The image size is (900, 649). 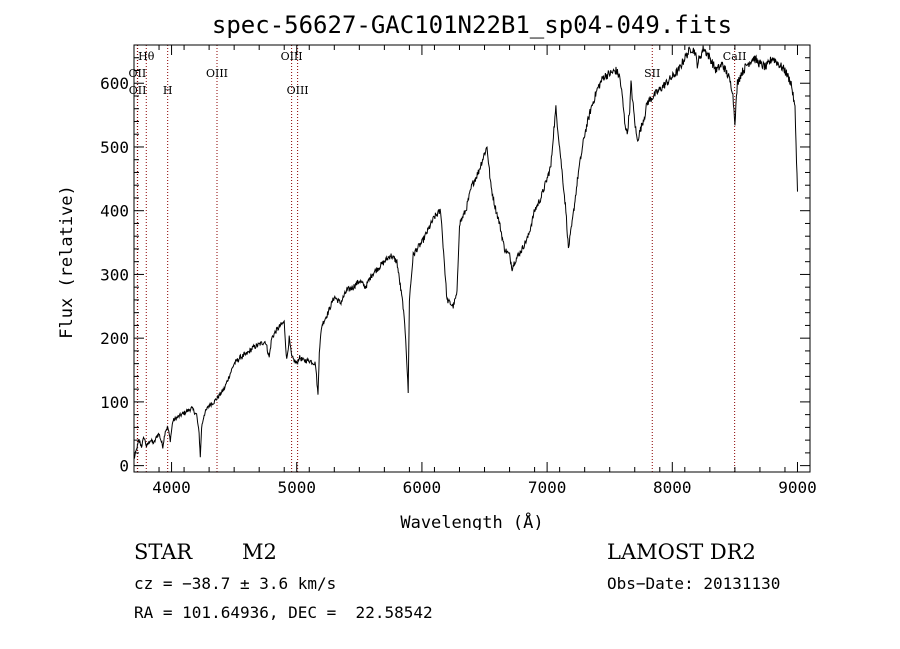 I want to click on x-tick-label: 9000, so click(x=797, y=487).